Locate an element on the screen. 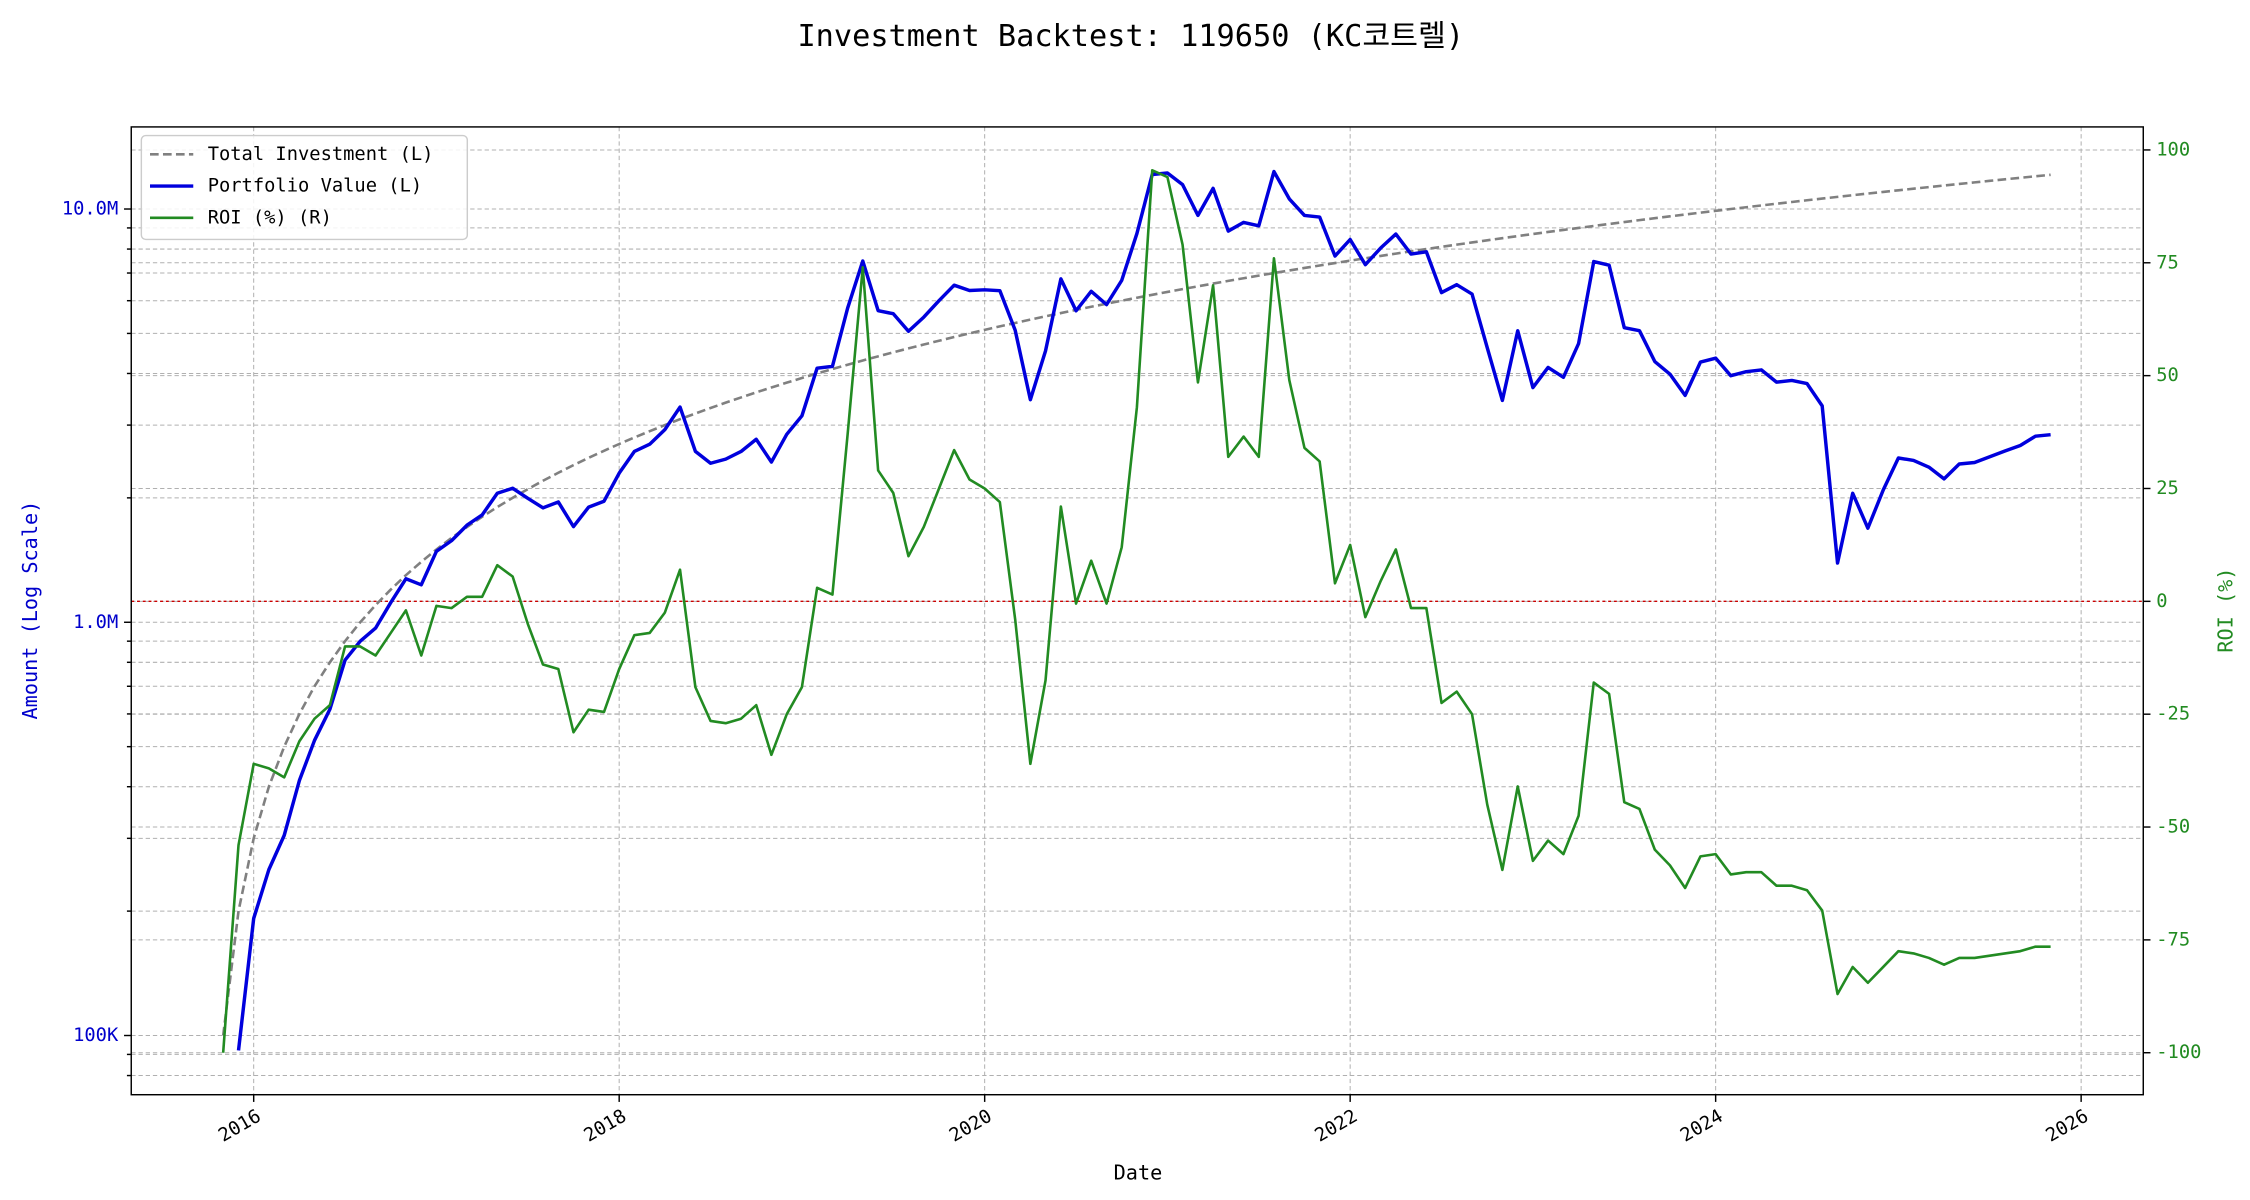 Image resolution: width=2250 pixels, height=1200 pixels. legend-label: Portfolio Value (L) is located at coordinates (315, 186).